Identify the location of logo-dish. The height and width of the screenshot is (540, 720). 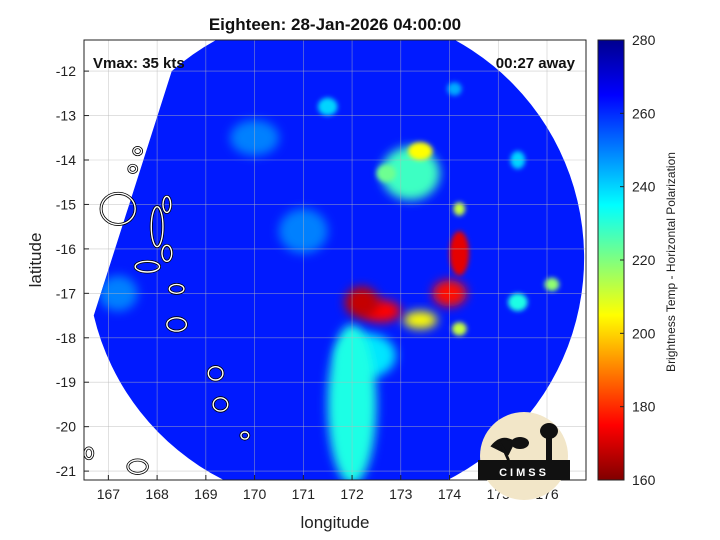
(520, 443).